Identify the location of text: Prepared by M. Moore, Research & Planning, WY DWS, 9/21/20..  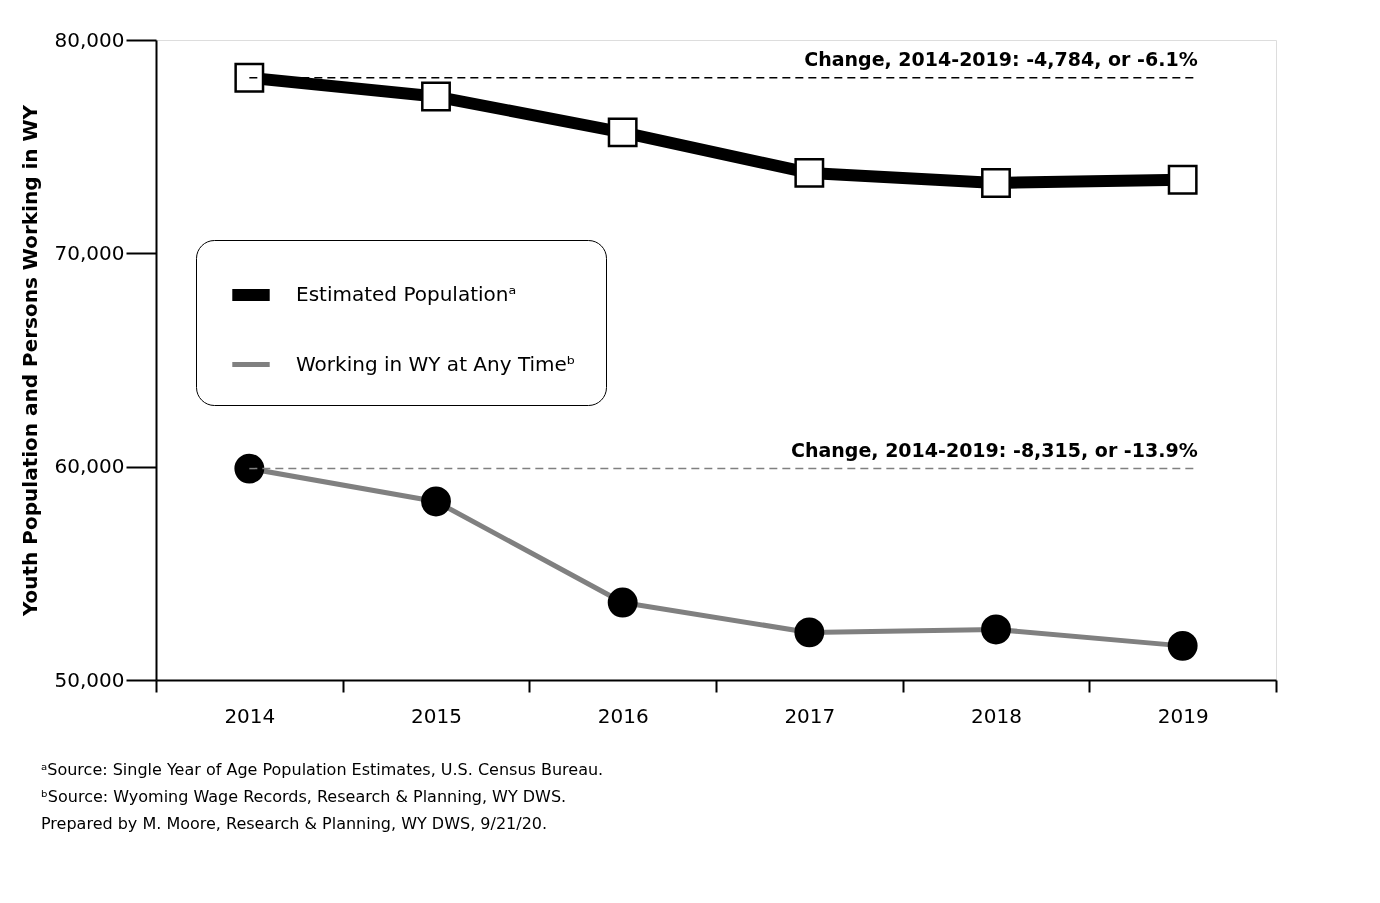
(294, 823).